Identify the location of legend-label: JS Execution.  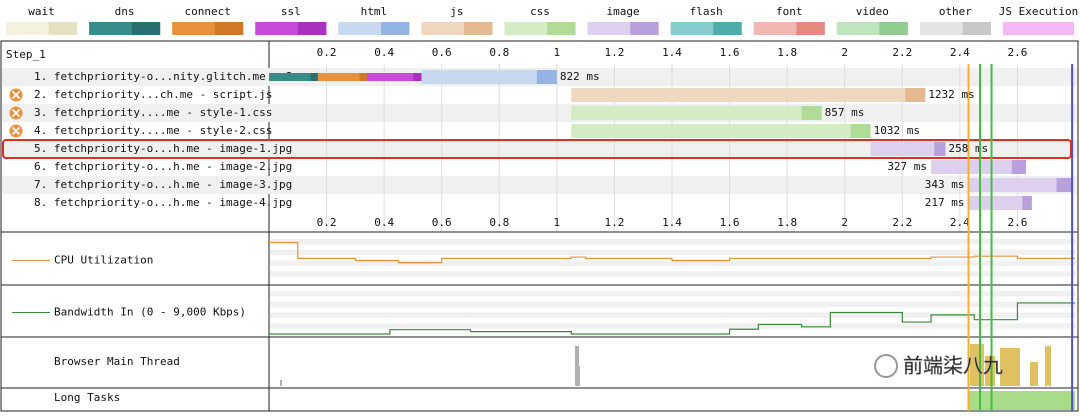
(1038, 11).